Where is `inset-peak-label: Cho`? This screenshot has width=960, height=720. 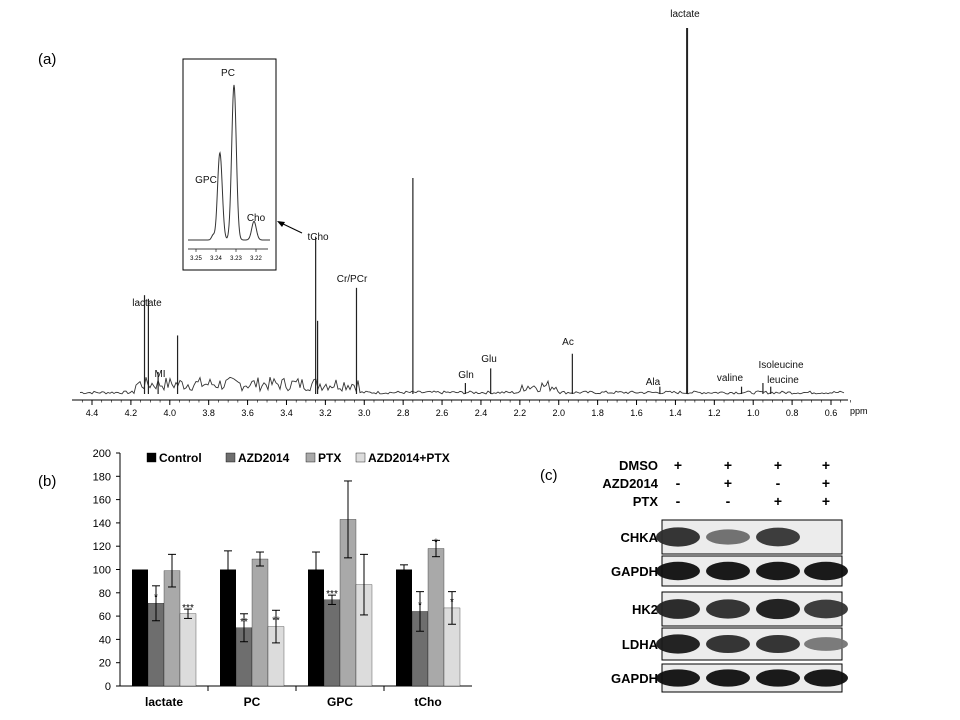 inset-peak-label: Cho is located at coordinates (256, 218).